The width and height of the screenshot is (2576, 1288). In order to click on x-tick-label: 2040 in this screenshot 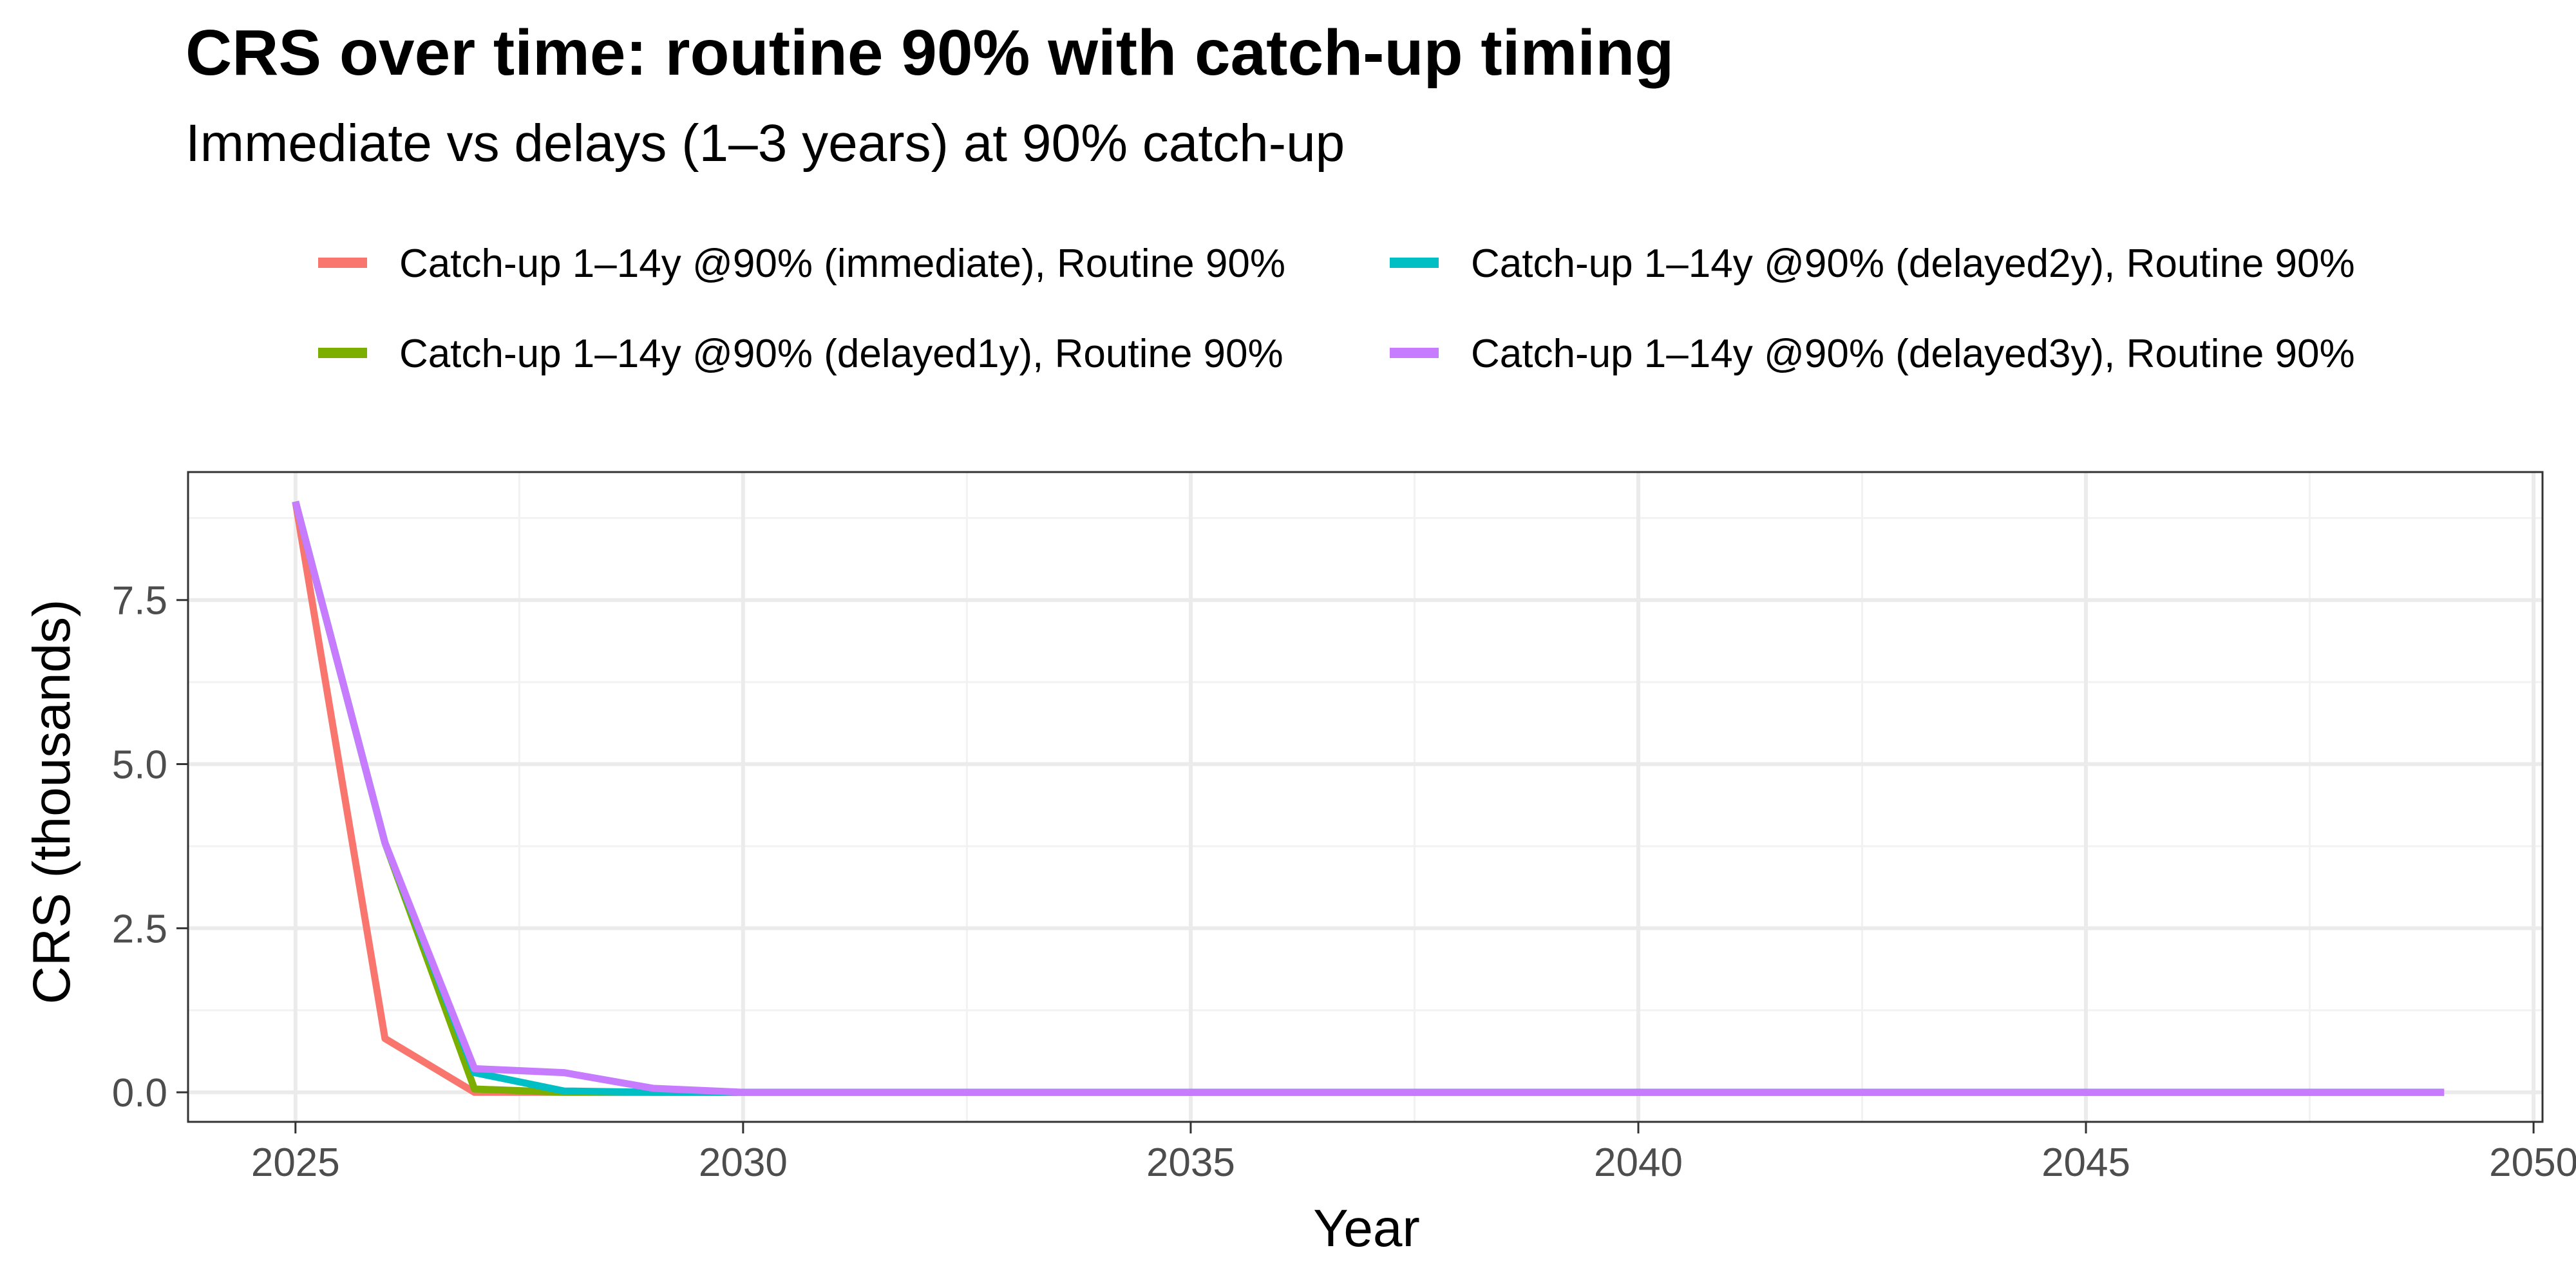, I will do `click(1638, 1163)`.